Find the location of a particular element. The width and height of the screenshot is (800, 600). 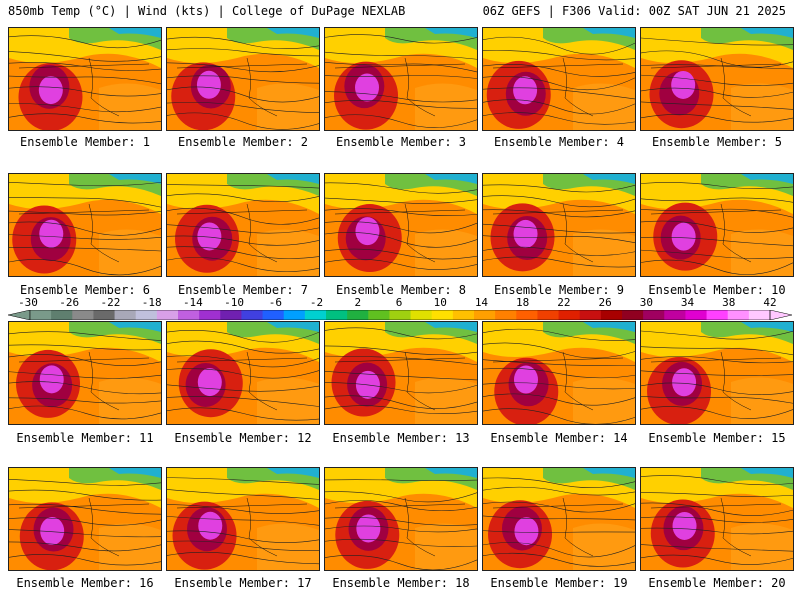

panel-label: Ensemble Member: 15 is located at coordinates (717, 438).